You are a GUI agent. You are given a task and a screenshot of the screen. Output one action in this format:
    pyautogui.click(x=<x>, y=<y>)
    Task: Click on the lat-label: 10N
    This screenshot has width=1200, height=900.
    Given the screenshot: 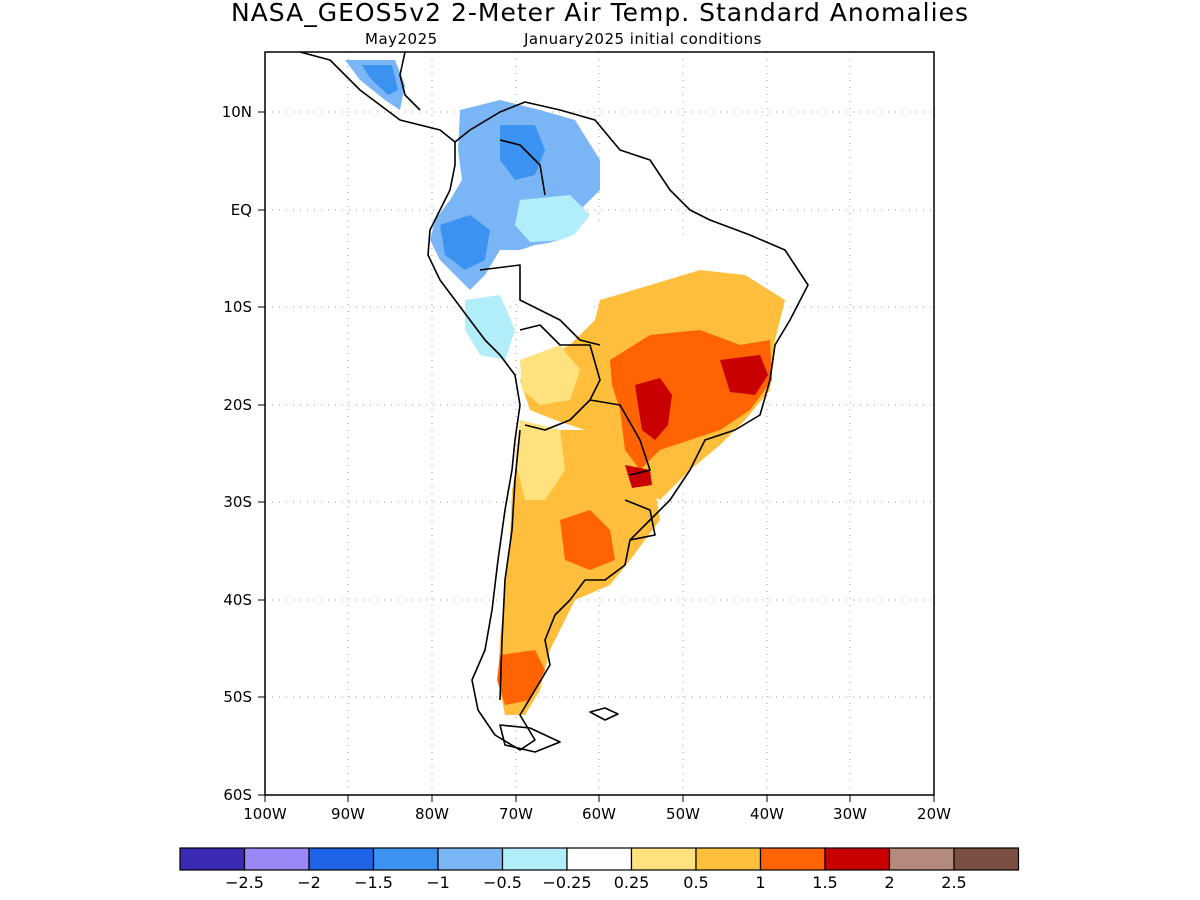 What is the action you would take?
    pyautogui.click(x=237, y=112)
    